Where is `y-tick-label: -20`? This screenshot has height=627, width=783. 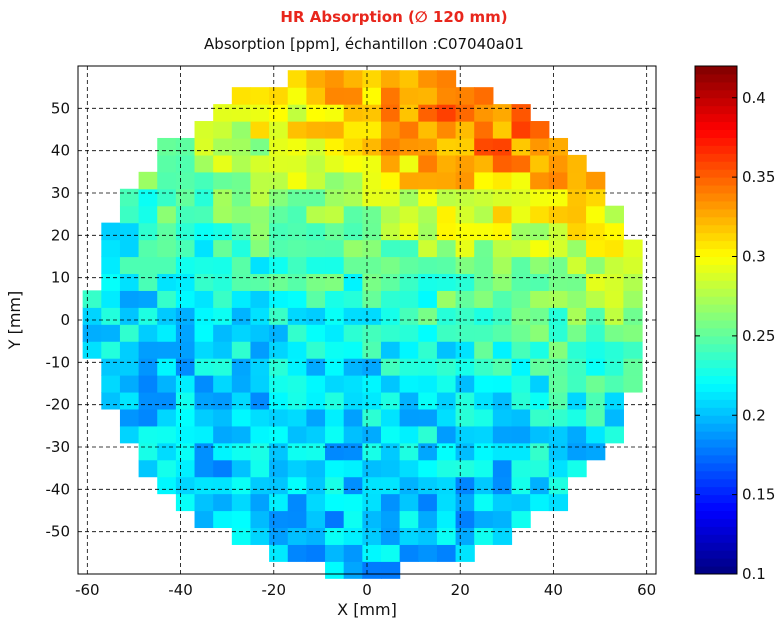 y-tick-label: -20 is located at coordinates (58, 405).